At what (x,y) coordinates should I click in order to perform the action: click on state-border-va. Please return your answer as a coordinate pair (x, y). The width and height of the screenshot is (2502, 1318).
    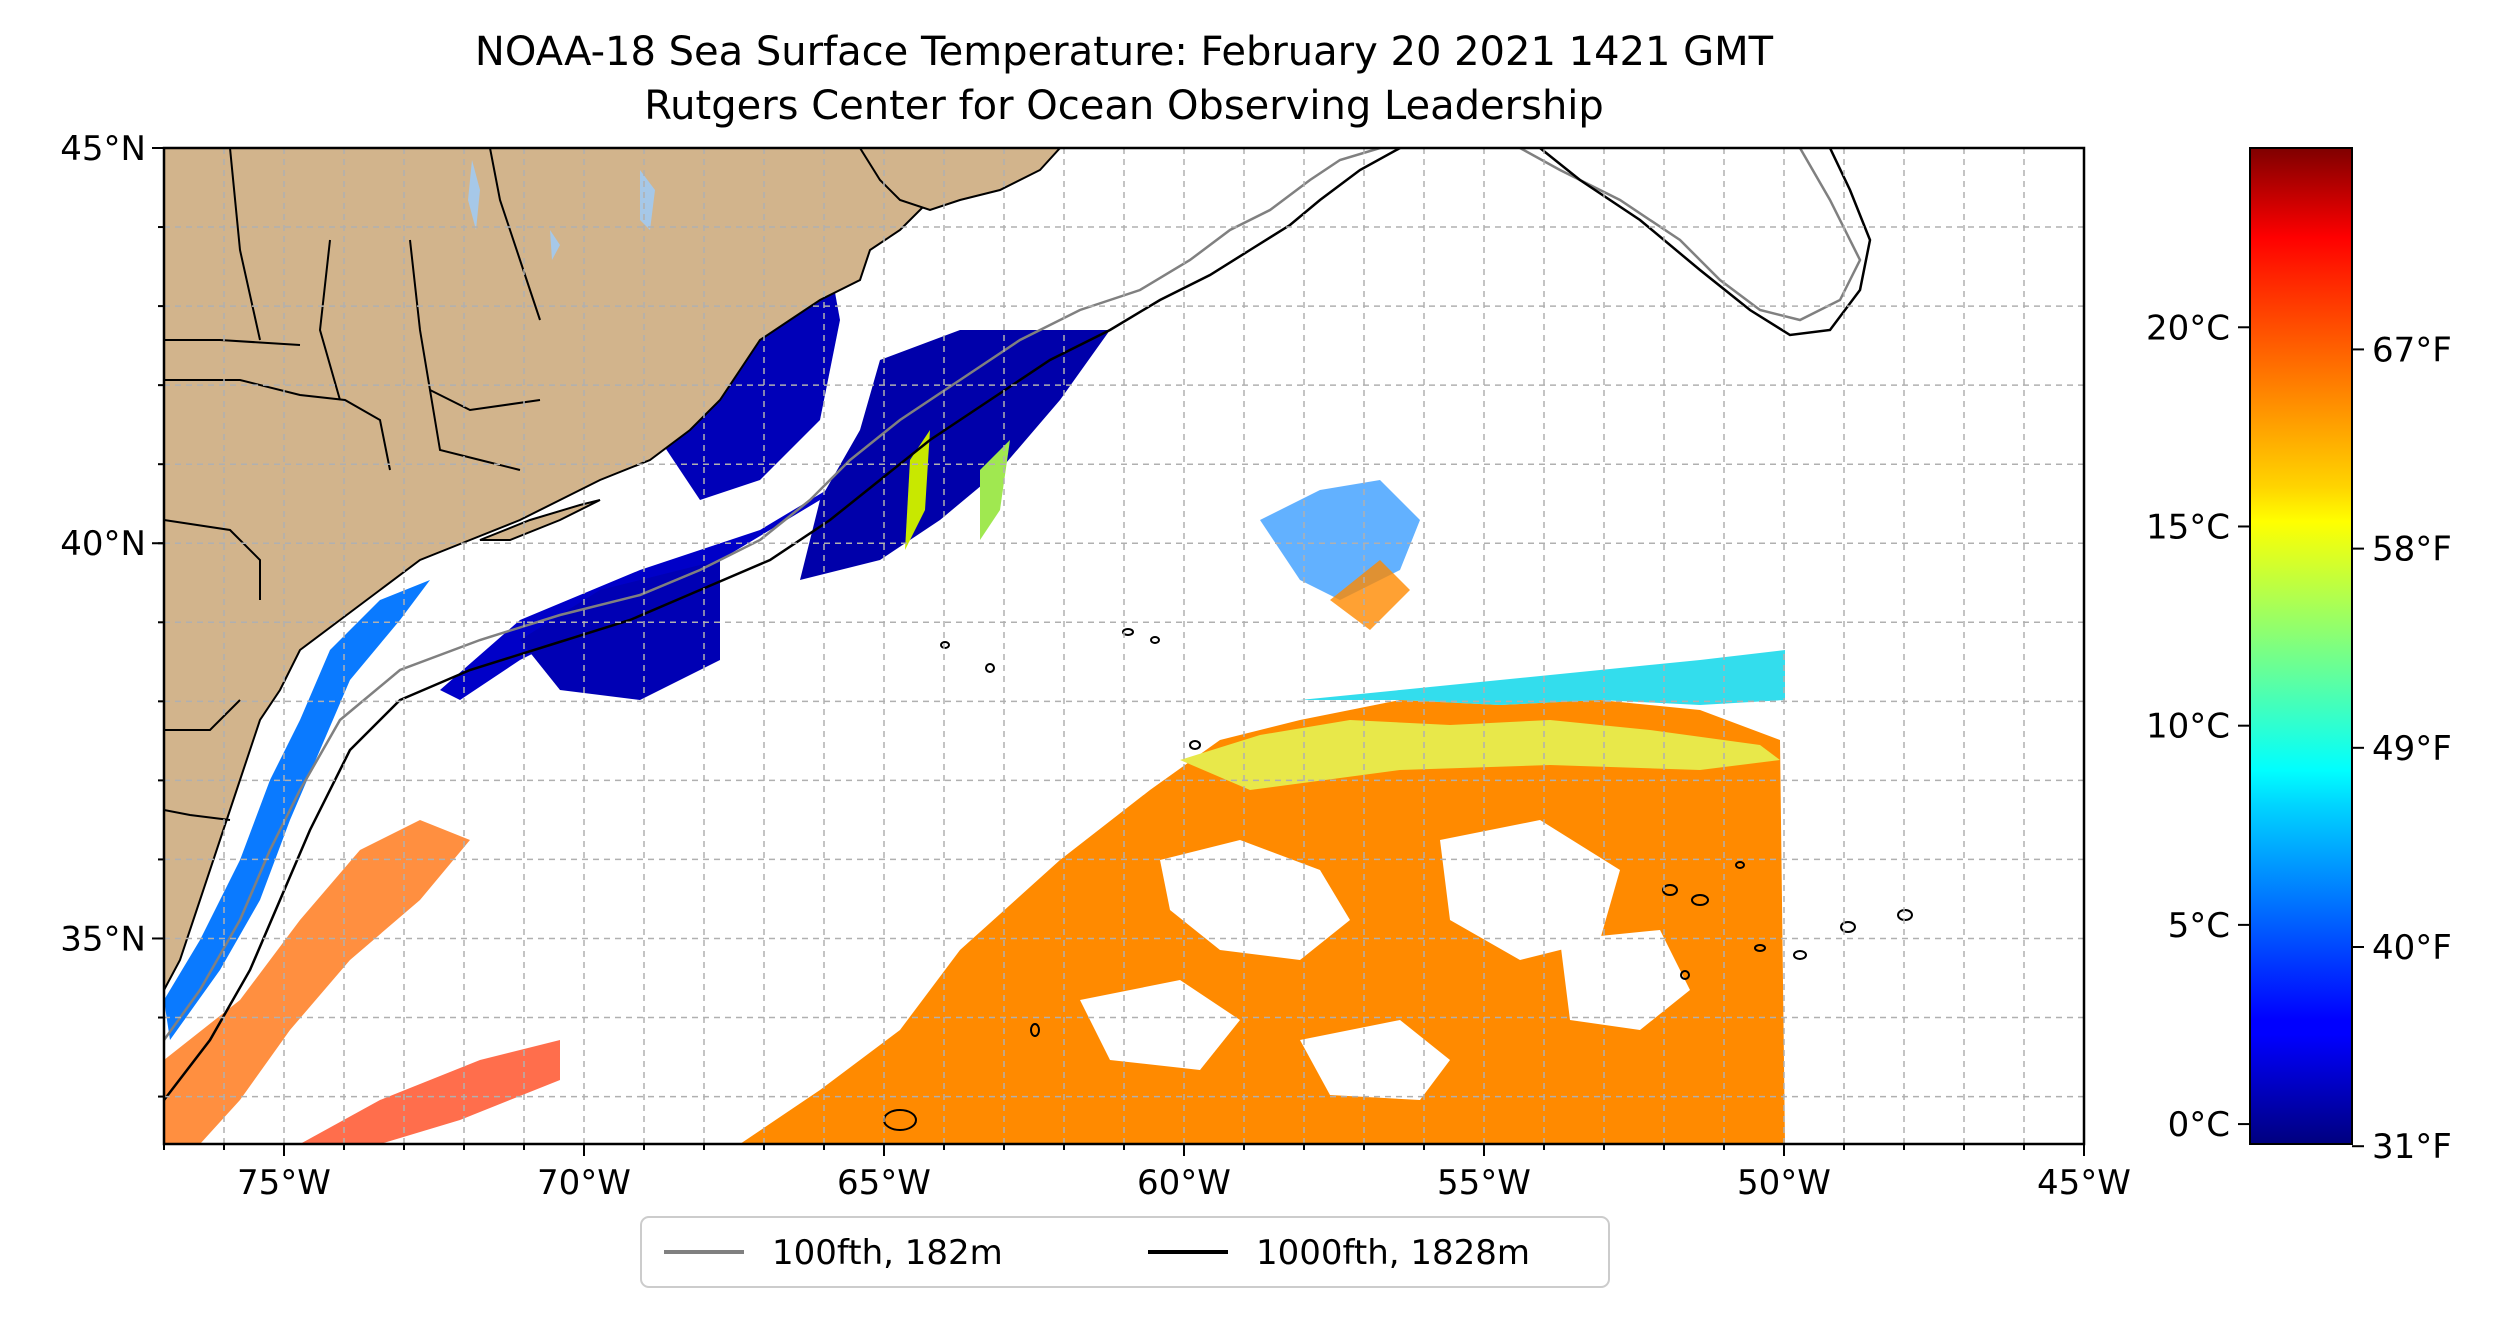
    Looking at the image, I should click on (202, 715).